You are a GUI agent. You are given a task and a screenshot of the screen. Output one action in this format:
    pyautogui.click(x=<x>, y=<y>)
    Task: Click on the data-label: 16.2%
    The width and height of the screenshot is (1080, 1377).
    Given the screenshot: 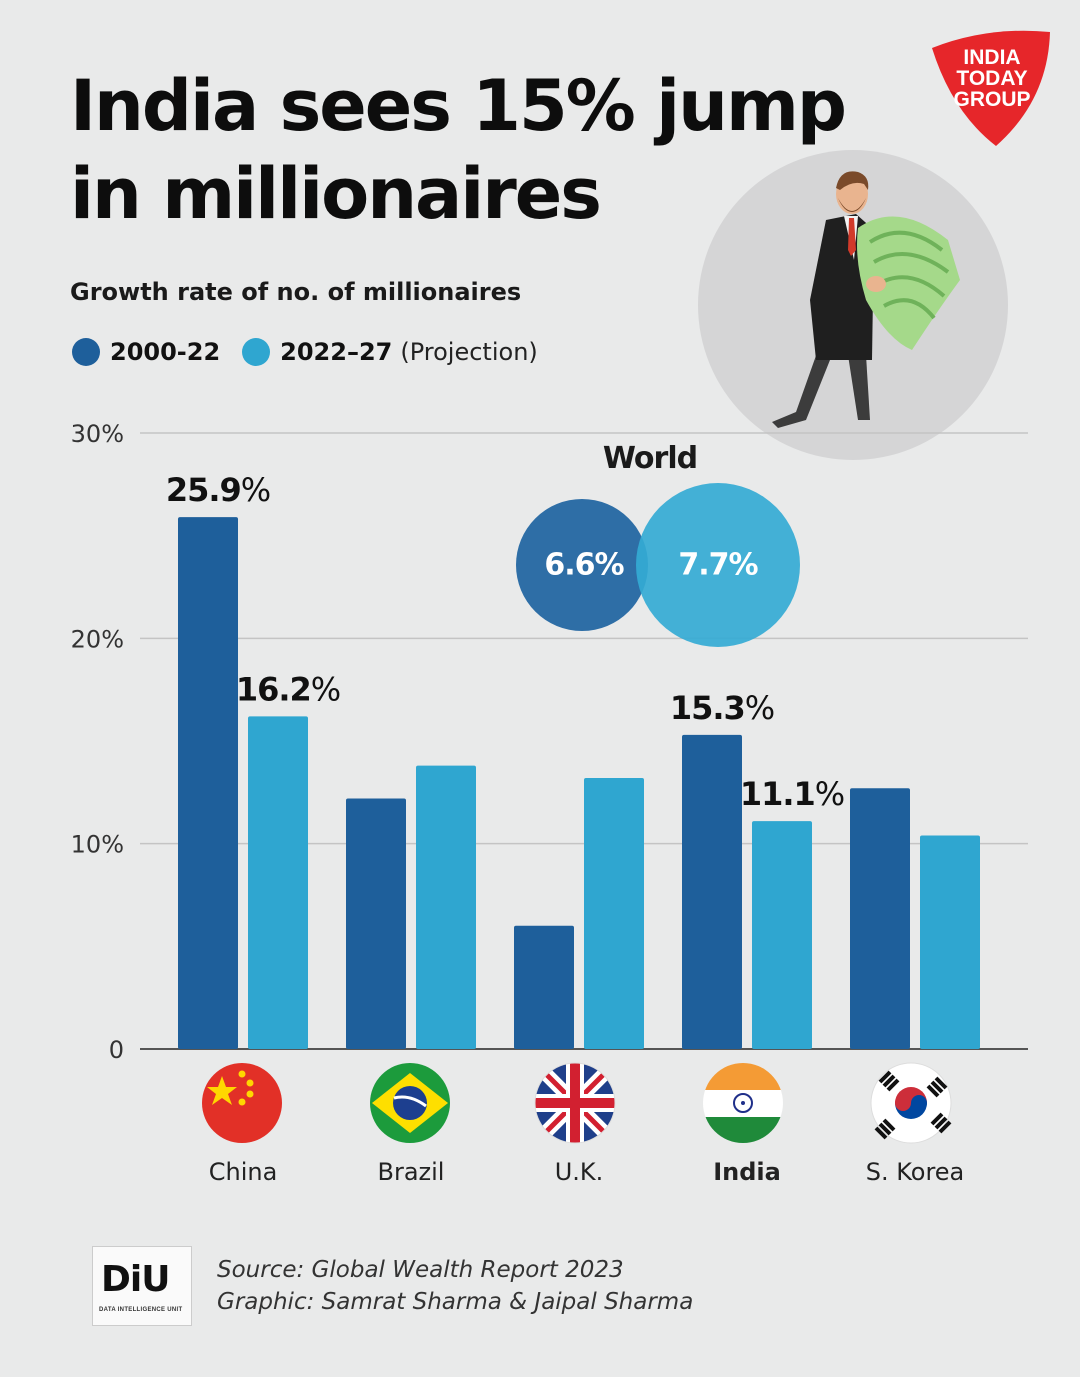 What is the action you would take?
    pyautogui.click(x=288, y=689)
    